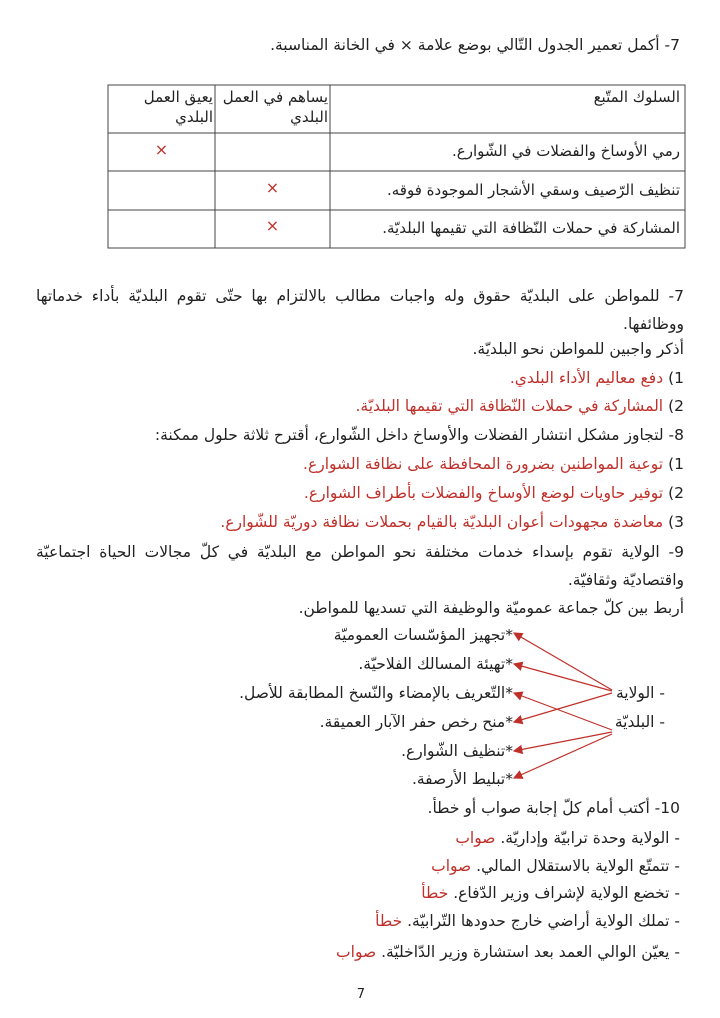 This screenshot has height=1018, width=720. Describe the element at coordinates (578, 349) in the screenshot. I see `q7b-prompt: أذكر واجبين للمواطن نحو البلديّة.` at that location.